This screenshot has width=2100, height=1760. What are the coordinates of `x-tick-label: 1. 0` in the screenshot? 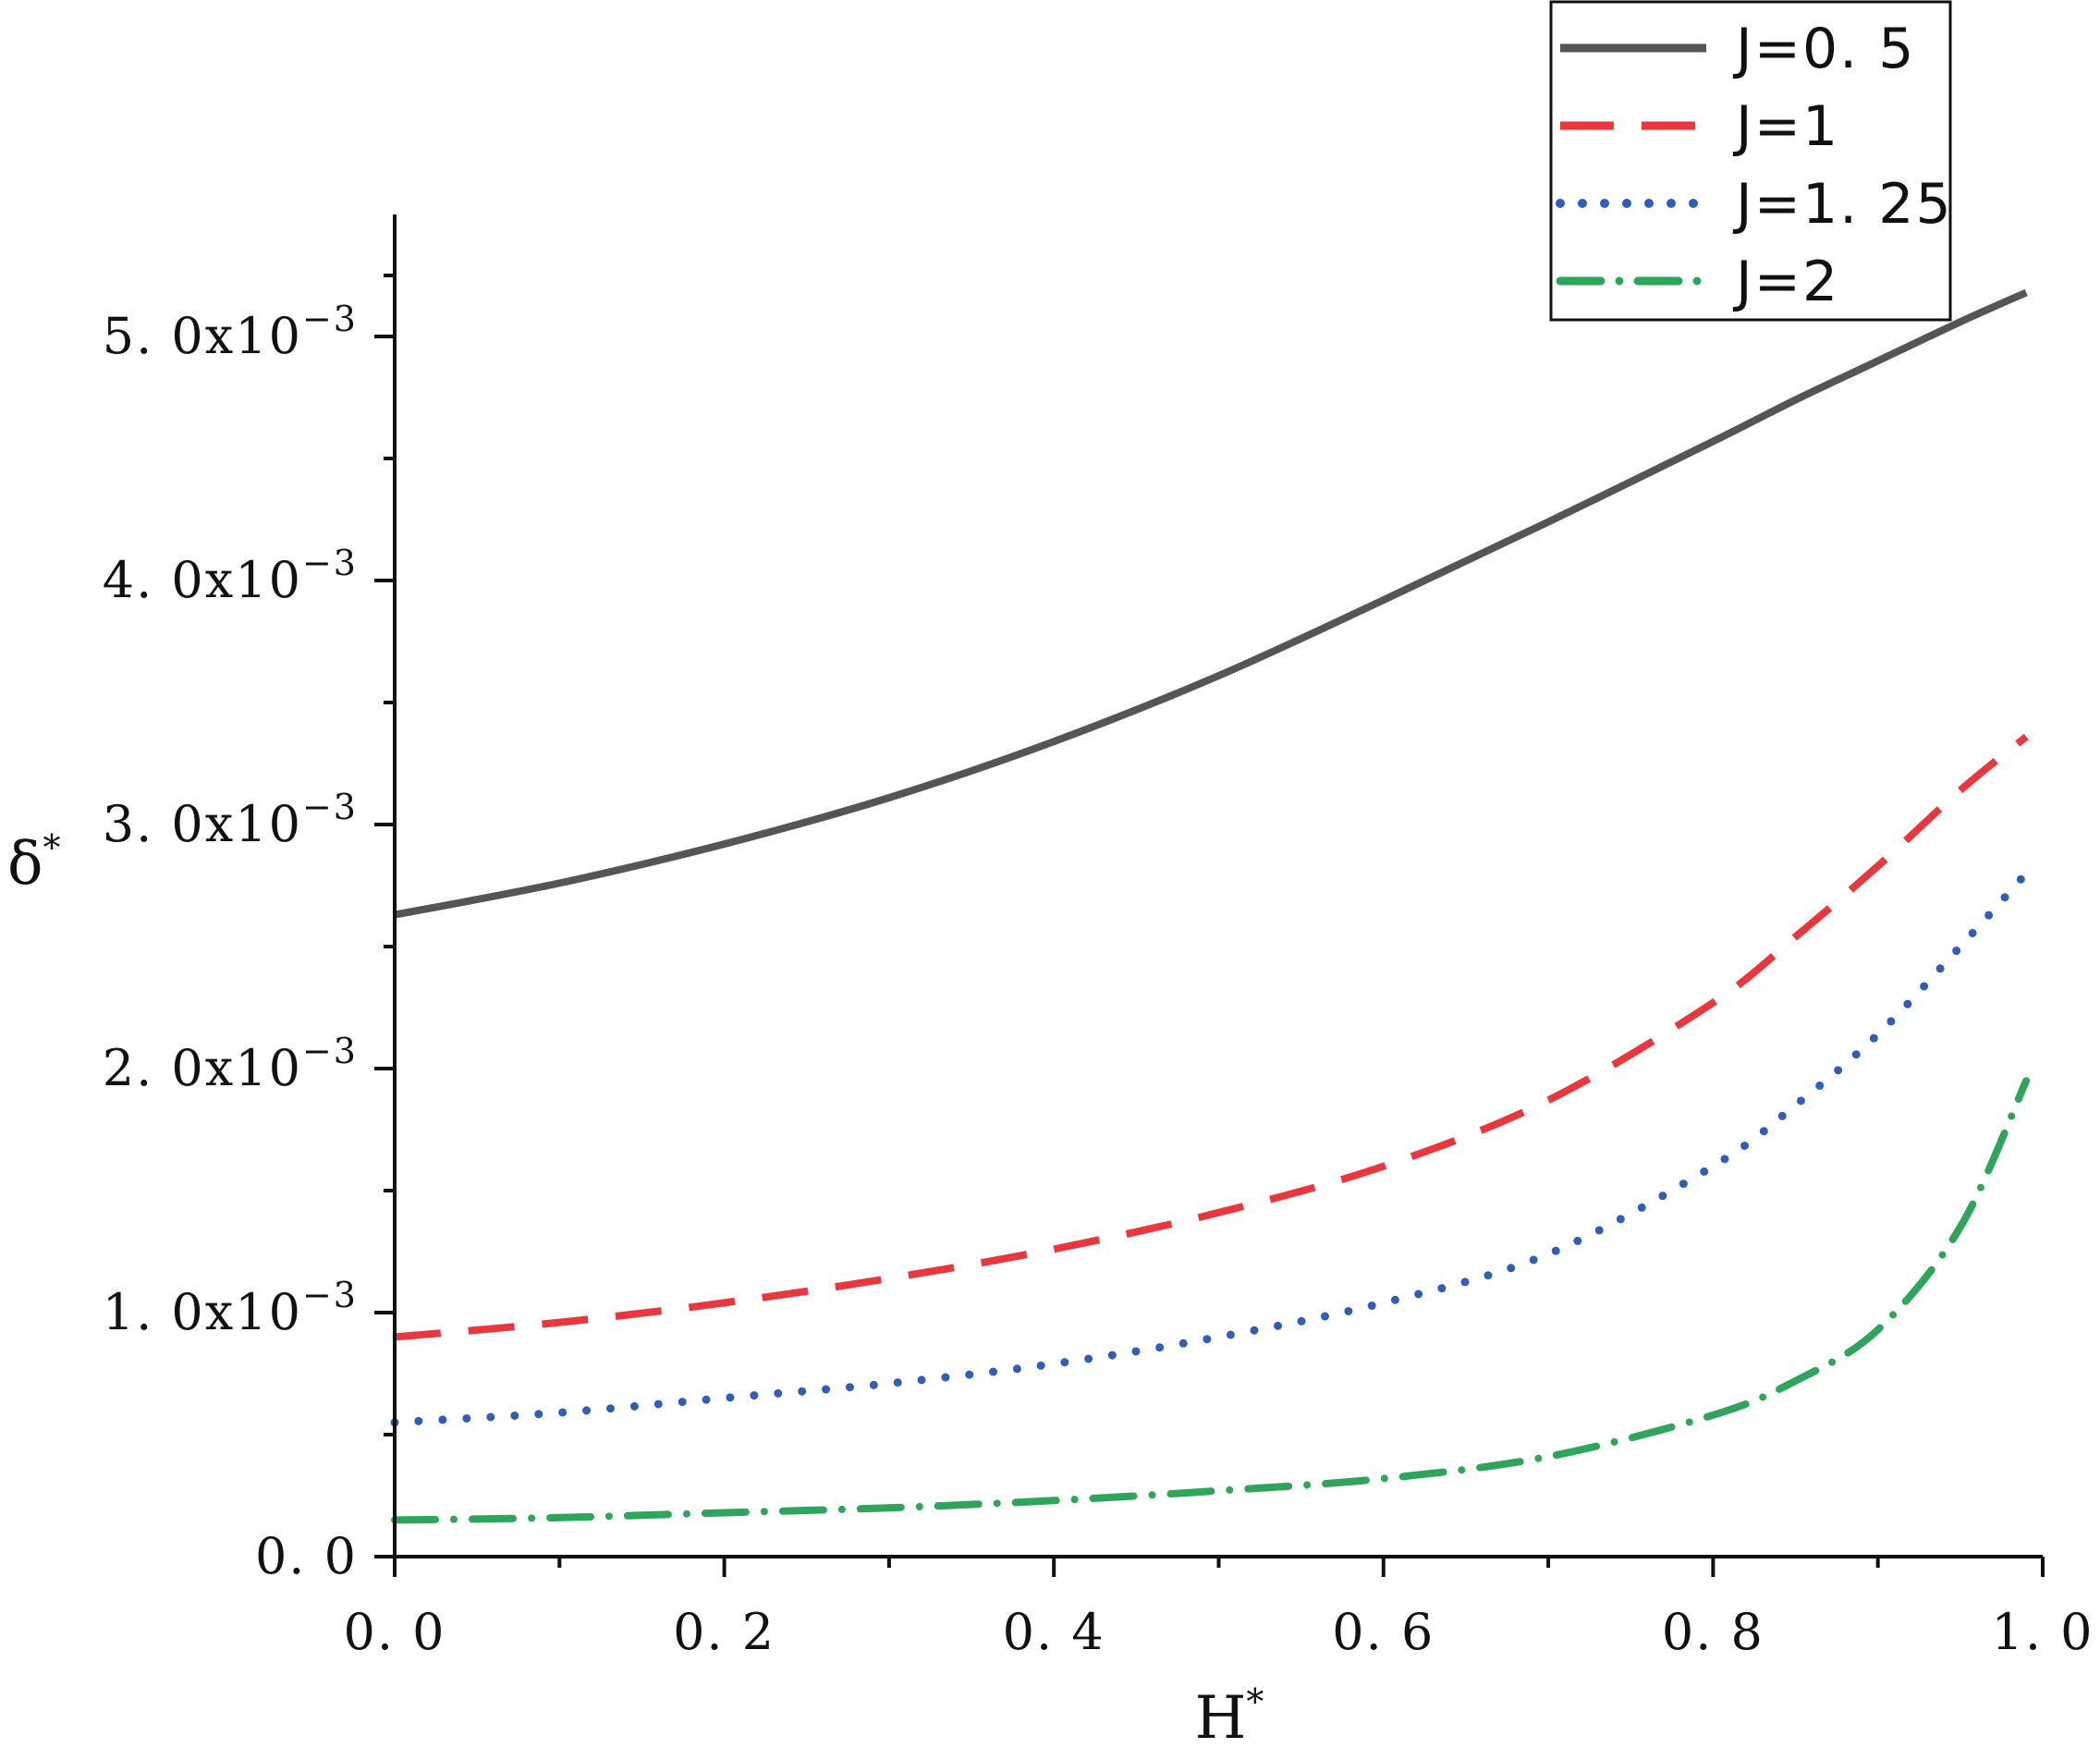 It's located at (2042, 1632).